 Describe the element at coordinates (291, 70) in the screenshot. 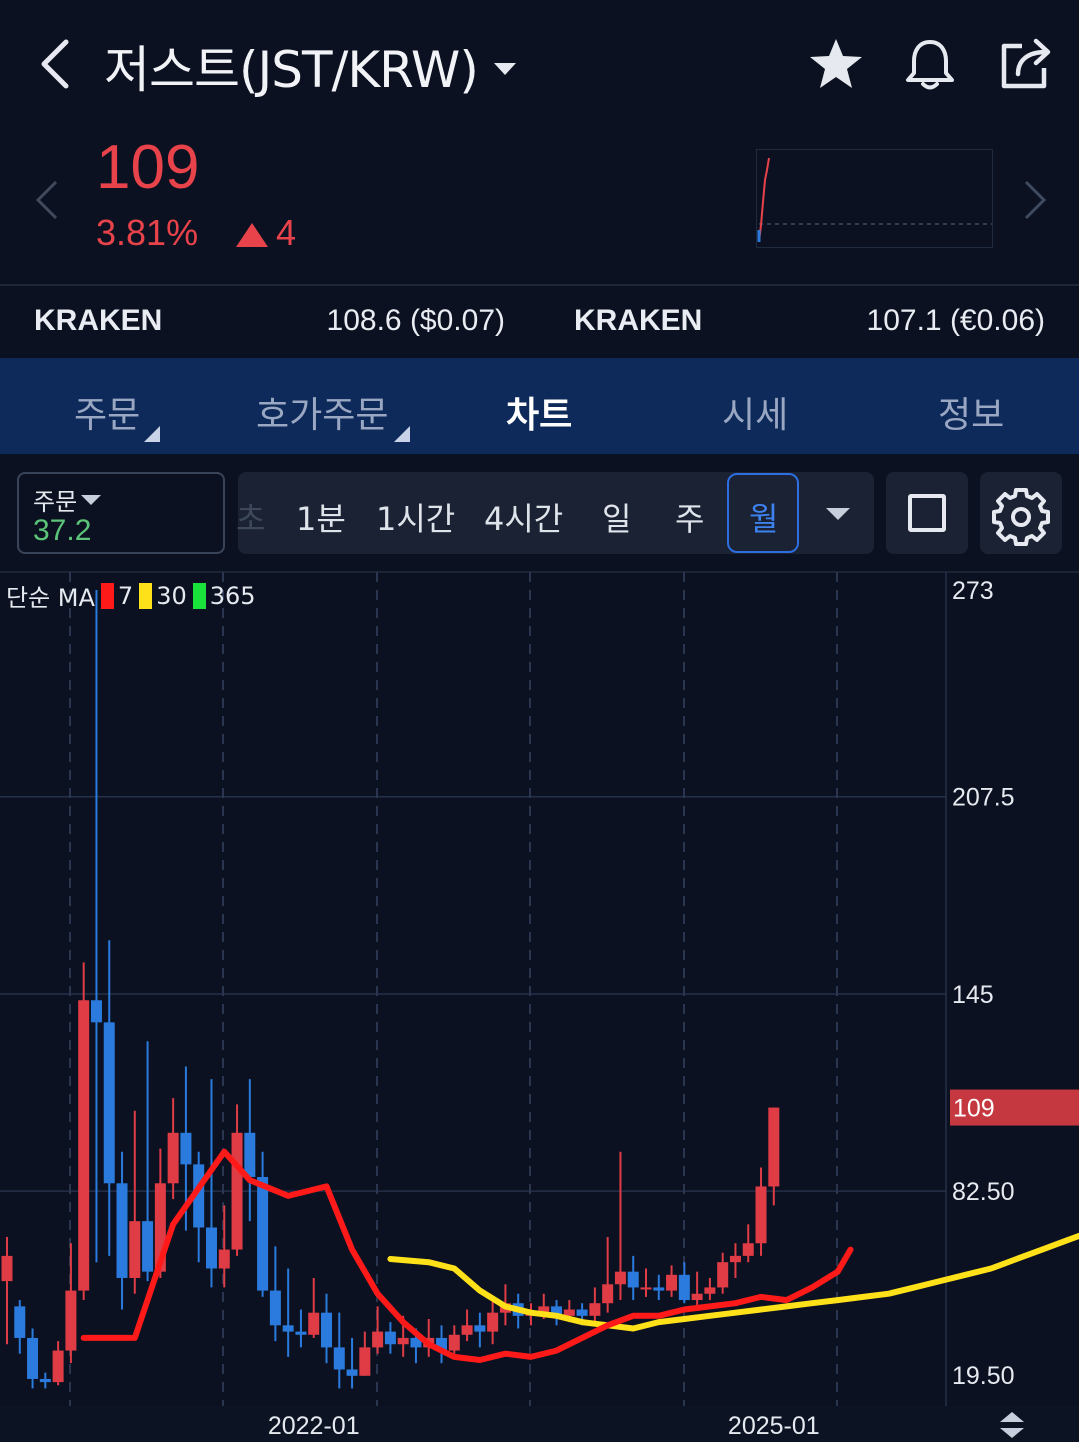

I see `page-title: 저스트(JST/KRW)` at that location.